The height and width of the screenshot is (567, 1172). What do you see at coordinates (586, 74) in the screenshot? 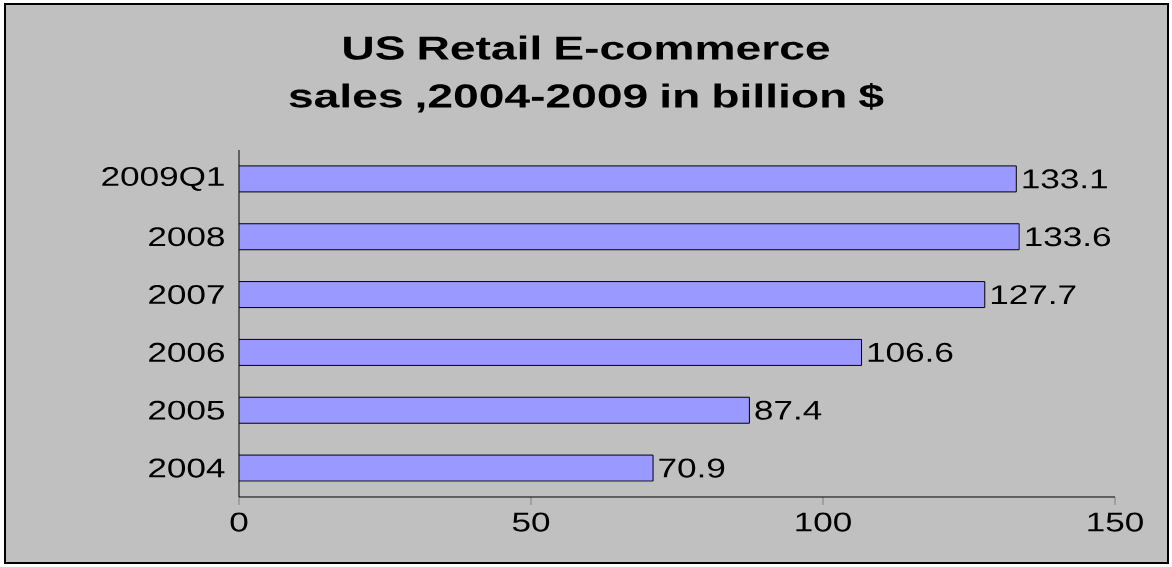
I see `chart-title: US Retail E-commerce sales ,2004-2009 in billion $` at bounding box center [586, 74].